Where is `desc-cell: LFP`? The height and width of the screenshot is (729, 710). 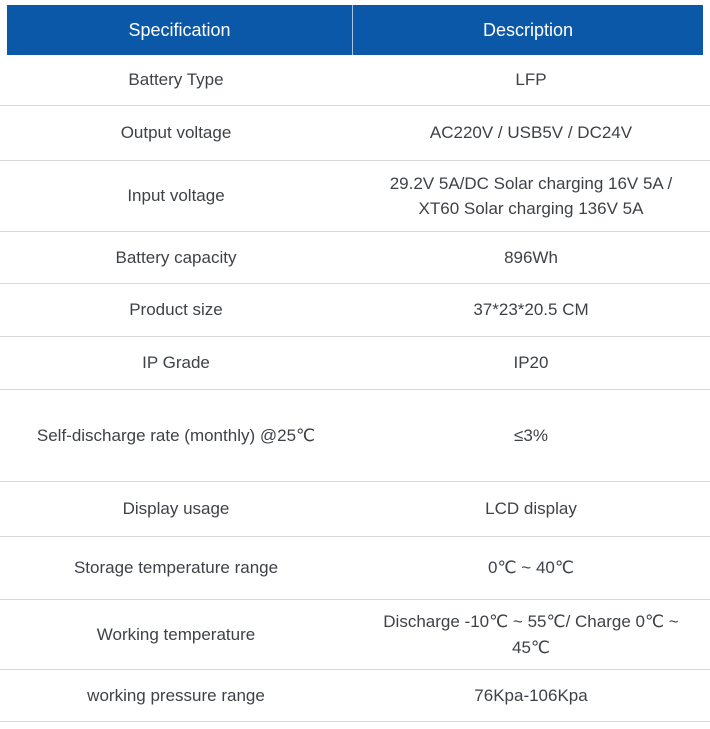 desc-cell: LFP is located at coordinates (531, 80).